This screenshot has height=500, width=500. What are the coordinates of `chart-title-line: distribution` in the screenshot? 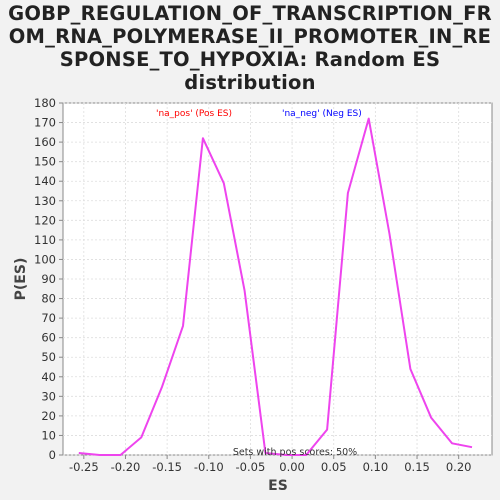 It's located at (250, 82).